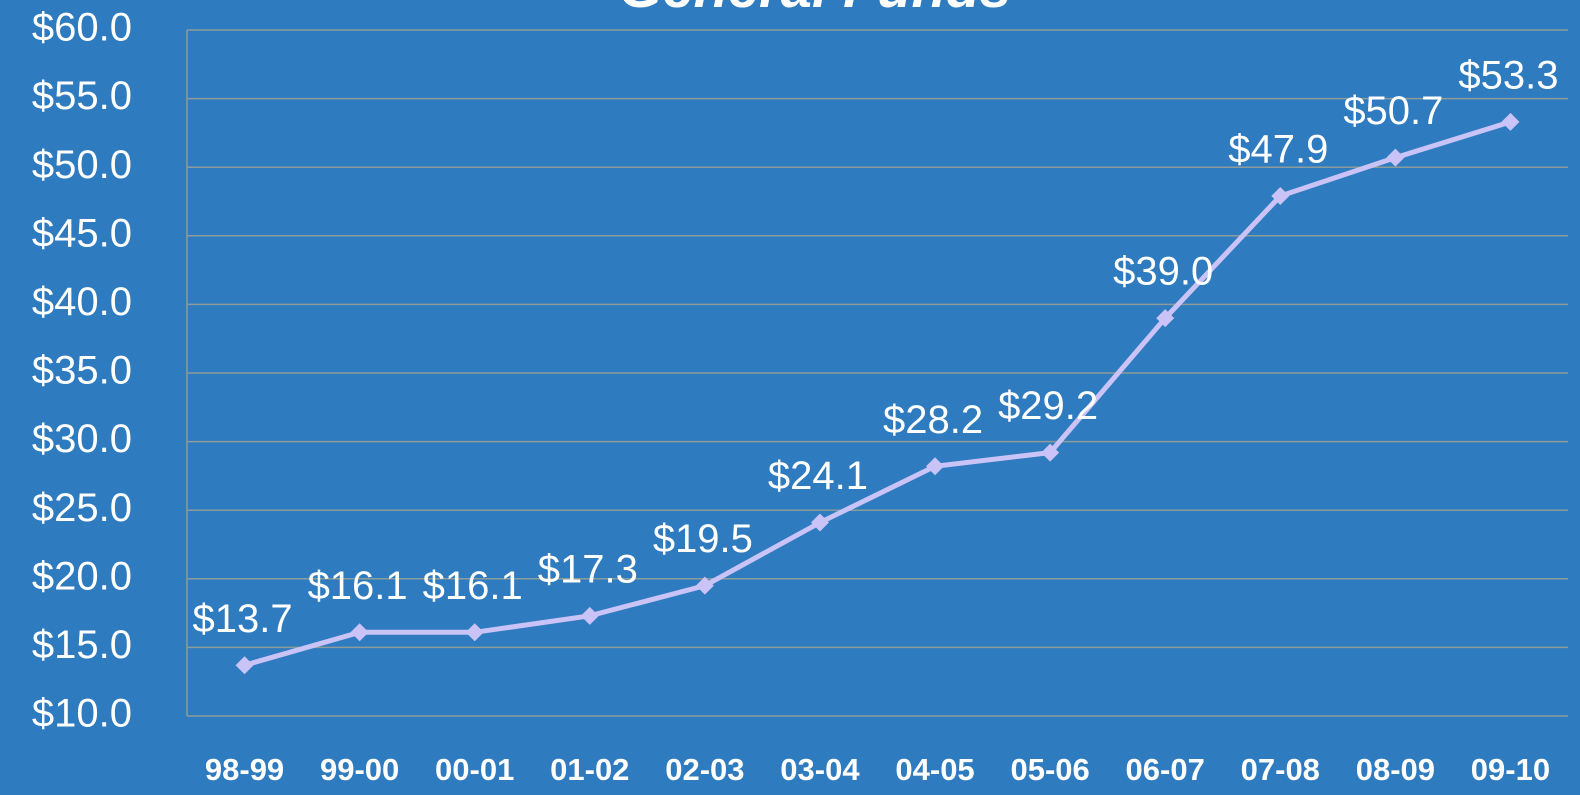 The height and width of the screenshot is (795, 1580). What do you see at coordinates (82, 714) in the screenshot?
I see `y-tick-label: $10.0` at bounding box center [82, 714].